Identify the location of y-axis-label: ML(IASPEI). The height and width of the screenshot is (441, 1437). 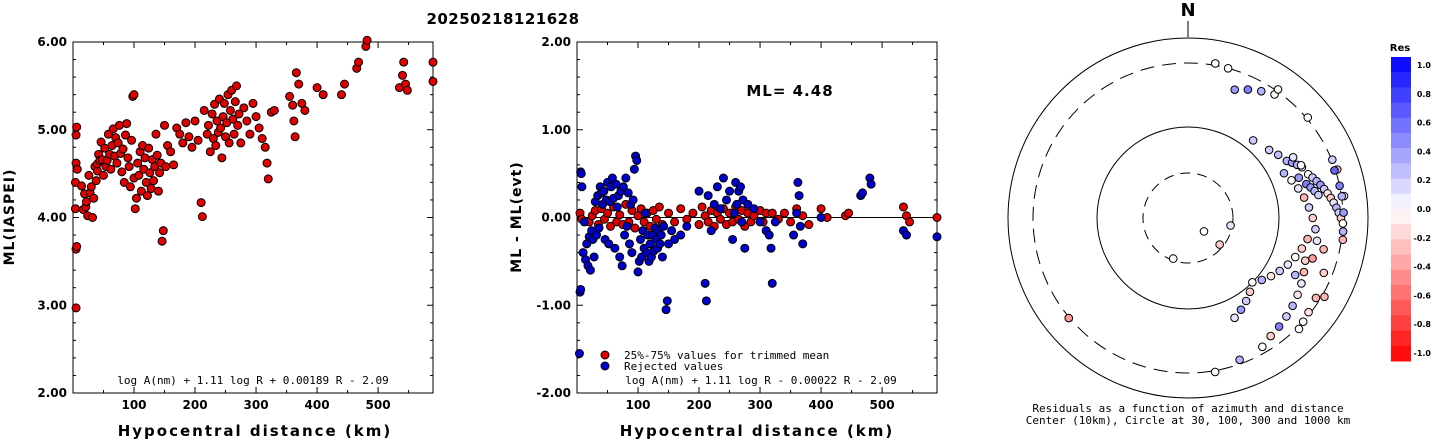
(10, 217).